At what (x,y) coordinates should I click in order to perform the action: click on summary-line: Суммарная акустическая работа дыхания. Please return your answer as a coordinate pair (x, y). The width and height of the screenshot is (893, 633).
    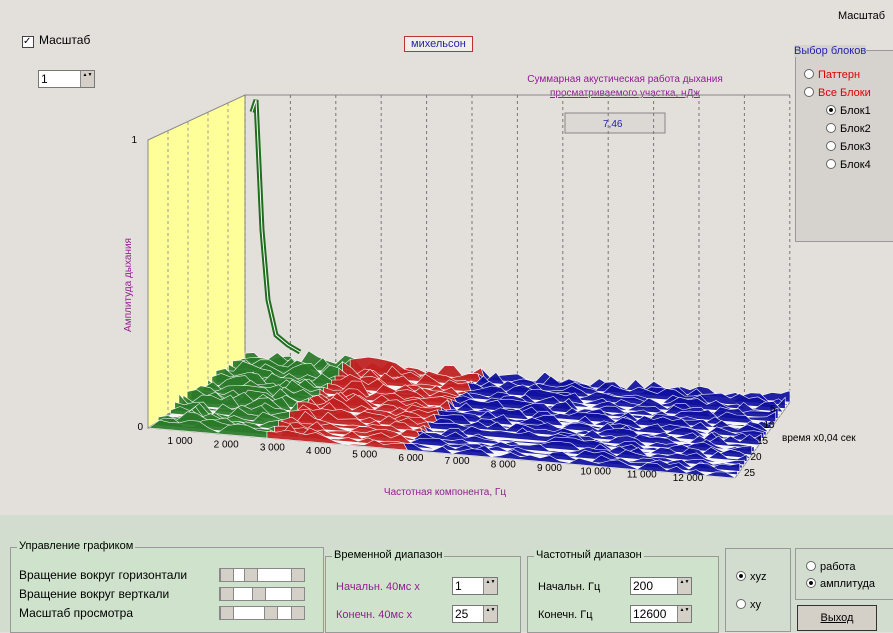
    Looking at the image, I should click on (624, 79).